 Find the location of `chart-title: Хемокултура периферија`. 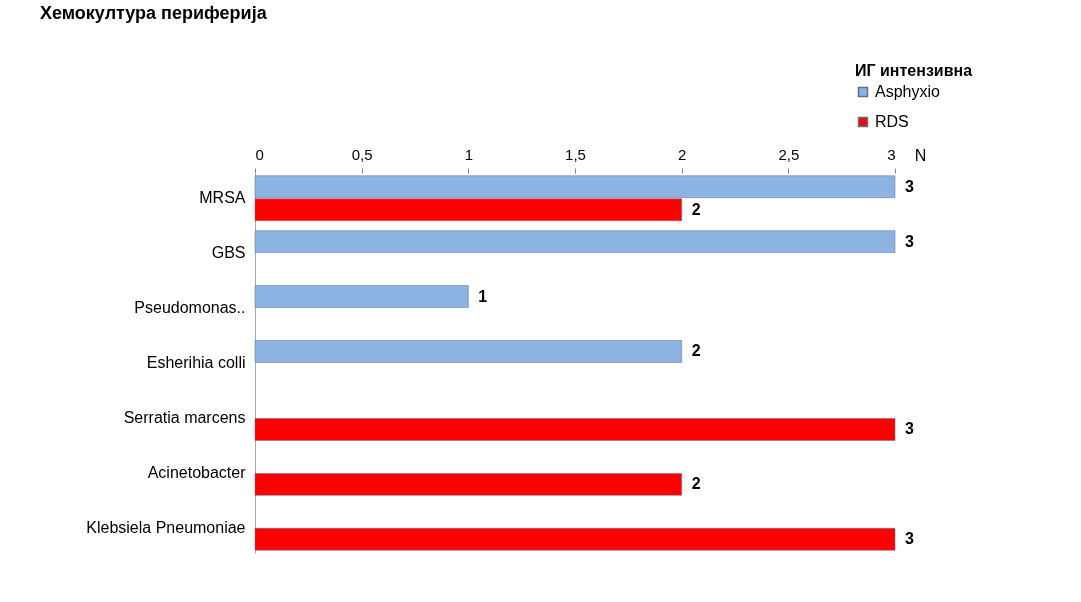

chart-title: Хемокултура периферија is located at coordinates (154, 13).